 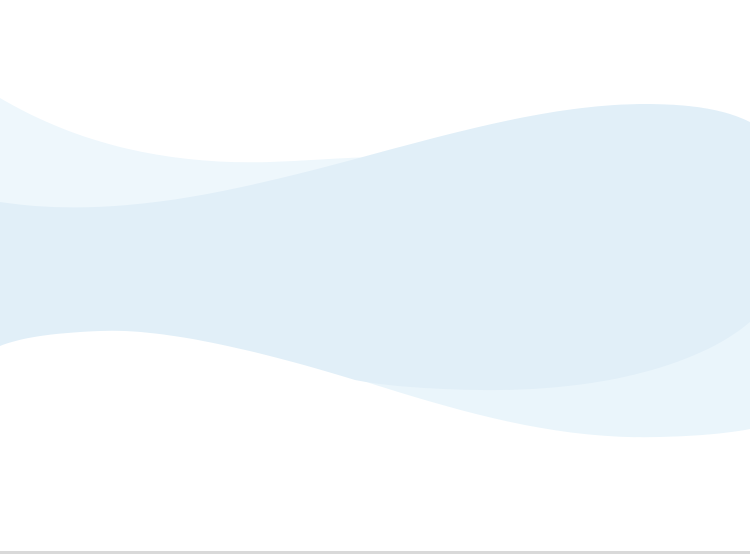 What do you see at coordinates (375, 552) in the screenshot?
I see `bottom-border` at bounding box center [375, 552].